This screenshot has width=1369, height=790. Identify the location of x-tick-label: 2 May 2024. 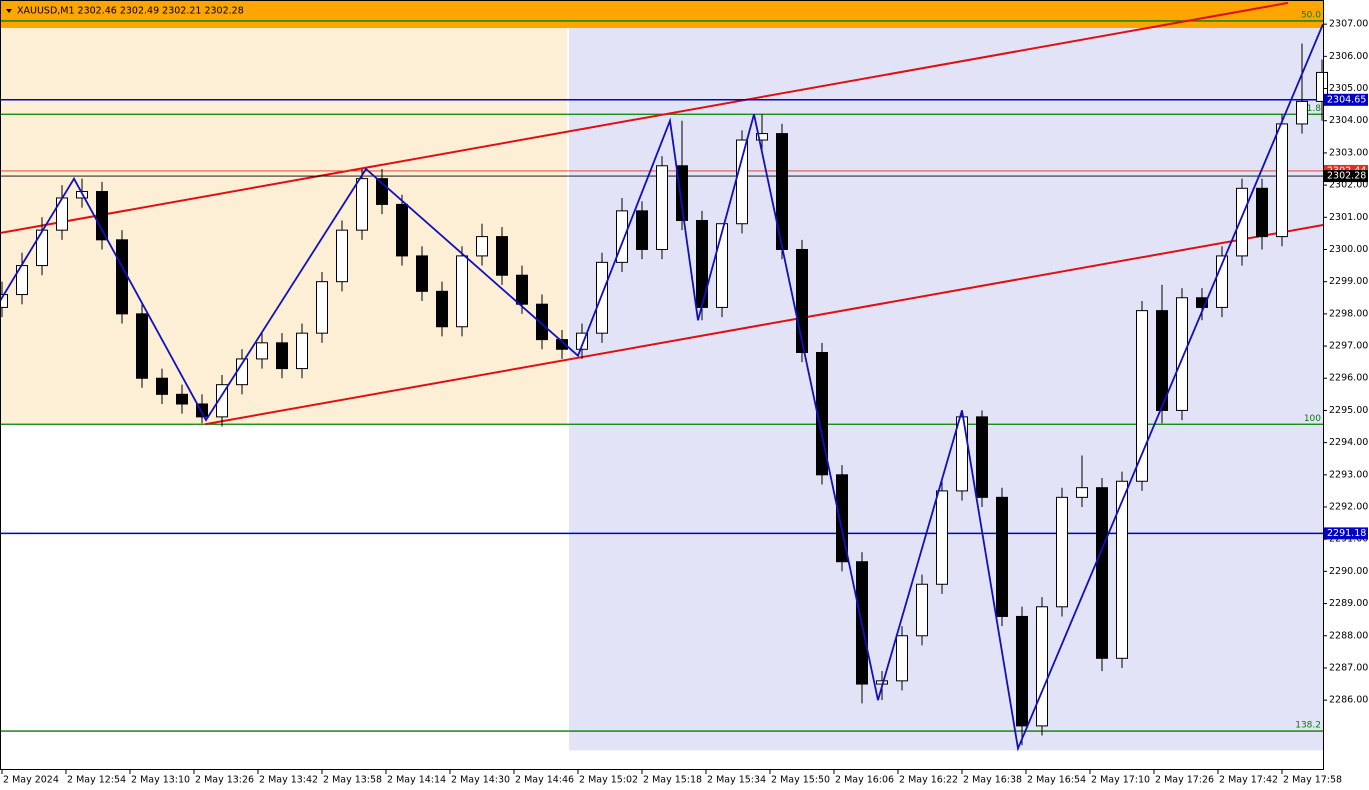
(31, 780).